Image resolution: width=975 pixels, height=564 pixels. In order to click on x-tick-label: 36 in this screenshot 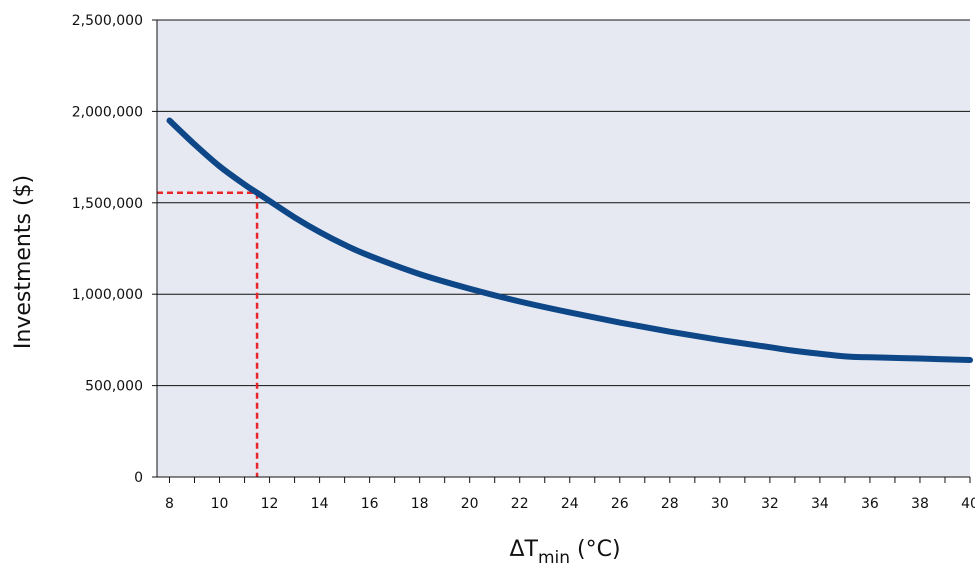, I will do `click(870, 504)`.